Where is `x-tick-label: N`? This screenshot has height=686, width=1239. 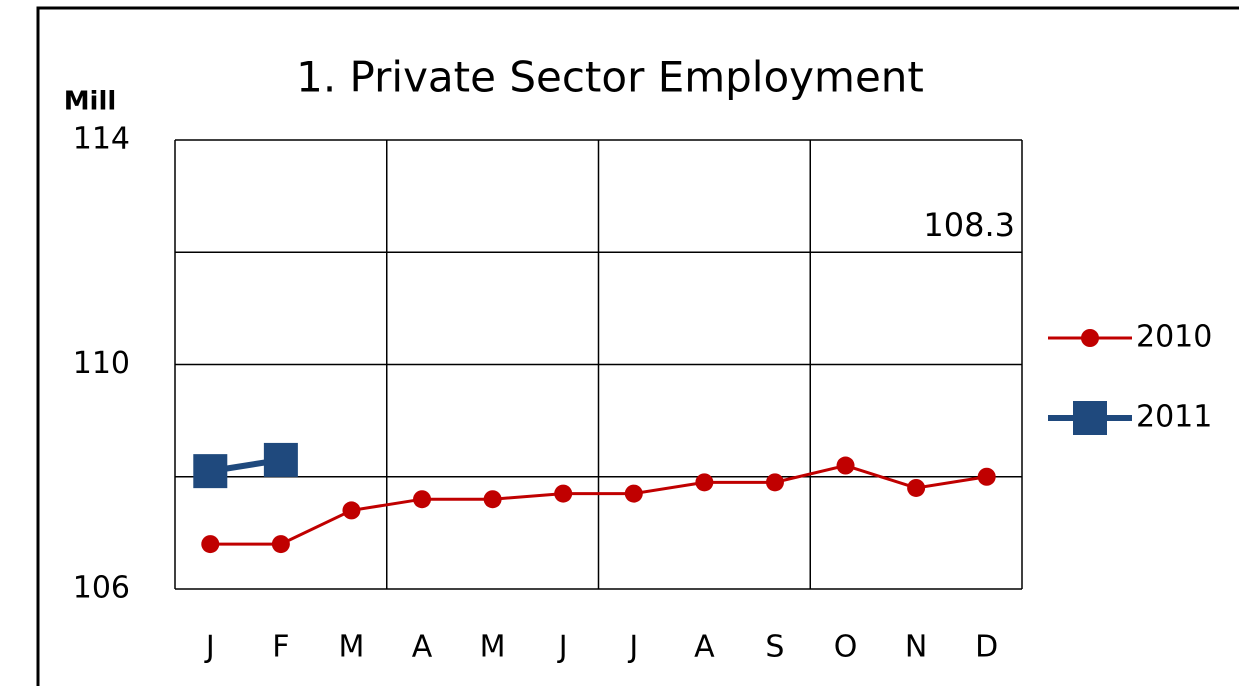
x-tick-label: N is located at coordinates (916, 647).